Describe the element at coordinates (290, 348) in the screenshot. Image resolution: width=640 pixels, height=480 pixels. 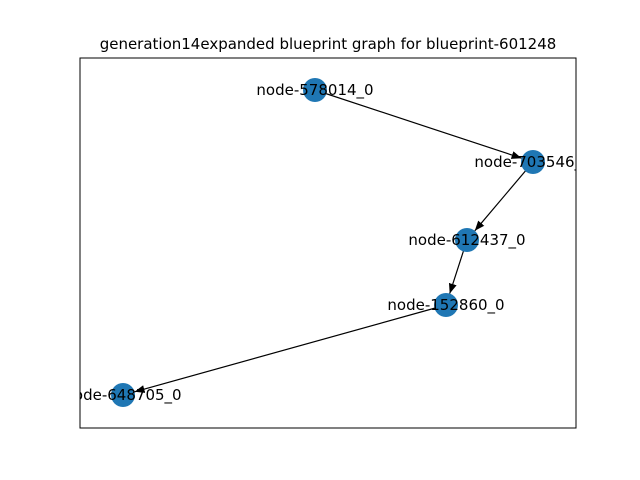
I see `edge-n4-to-n5` at that location.